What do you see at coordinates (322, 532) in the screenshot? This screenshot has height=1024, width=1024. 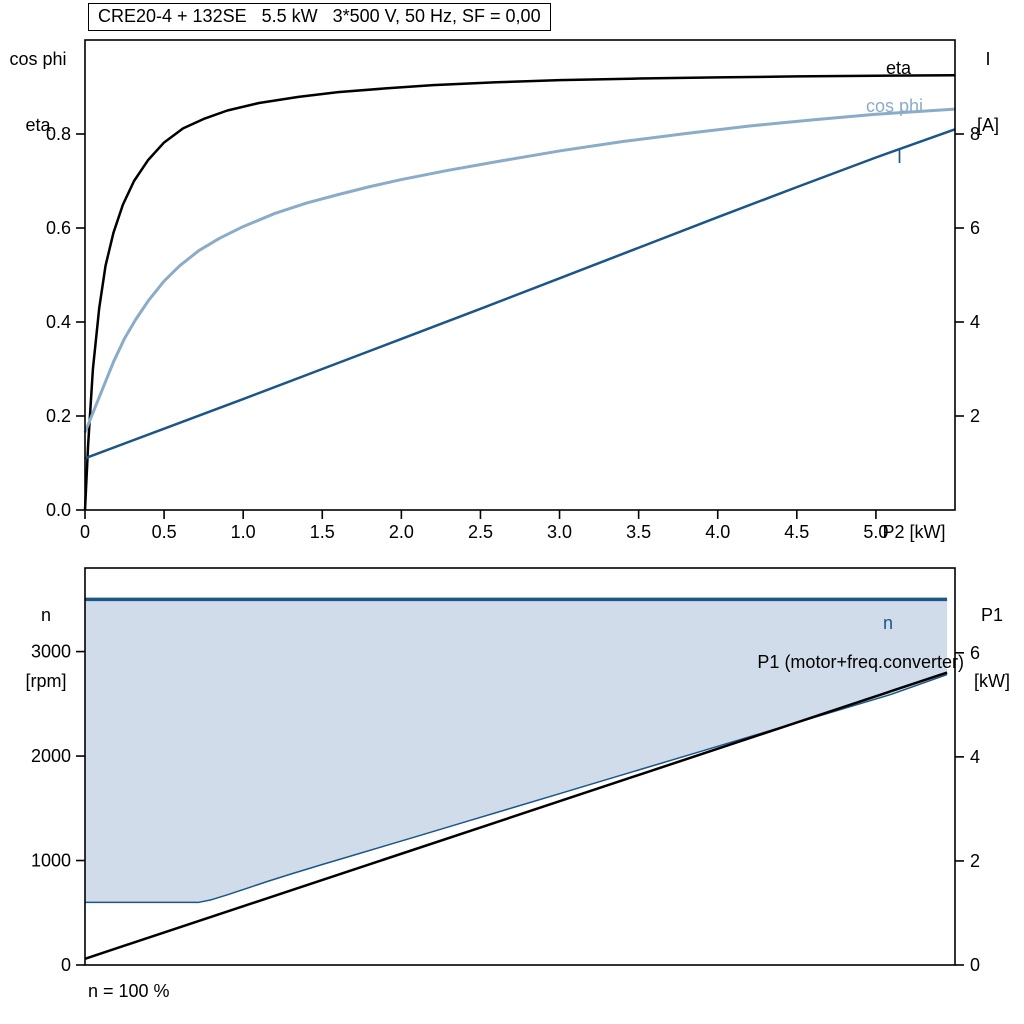 I see `x-tick-label: 1.5` at bounding box center [322, 532].